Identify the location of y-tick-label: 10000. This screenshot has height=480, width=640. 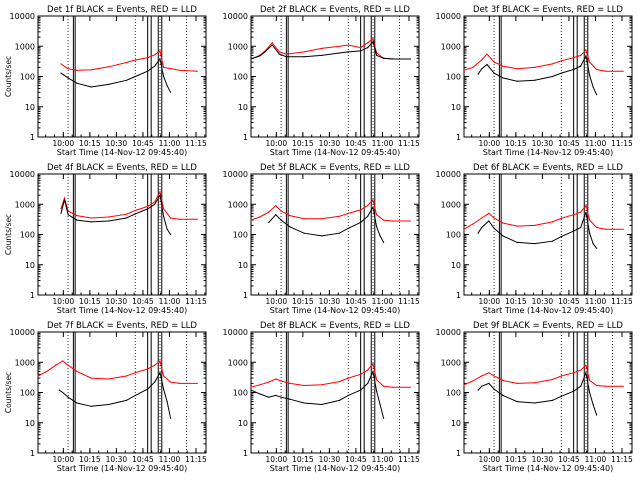
(22, 332).